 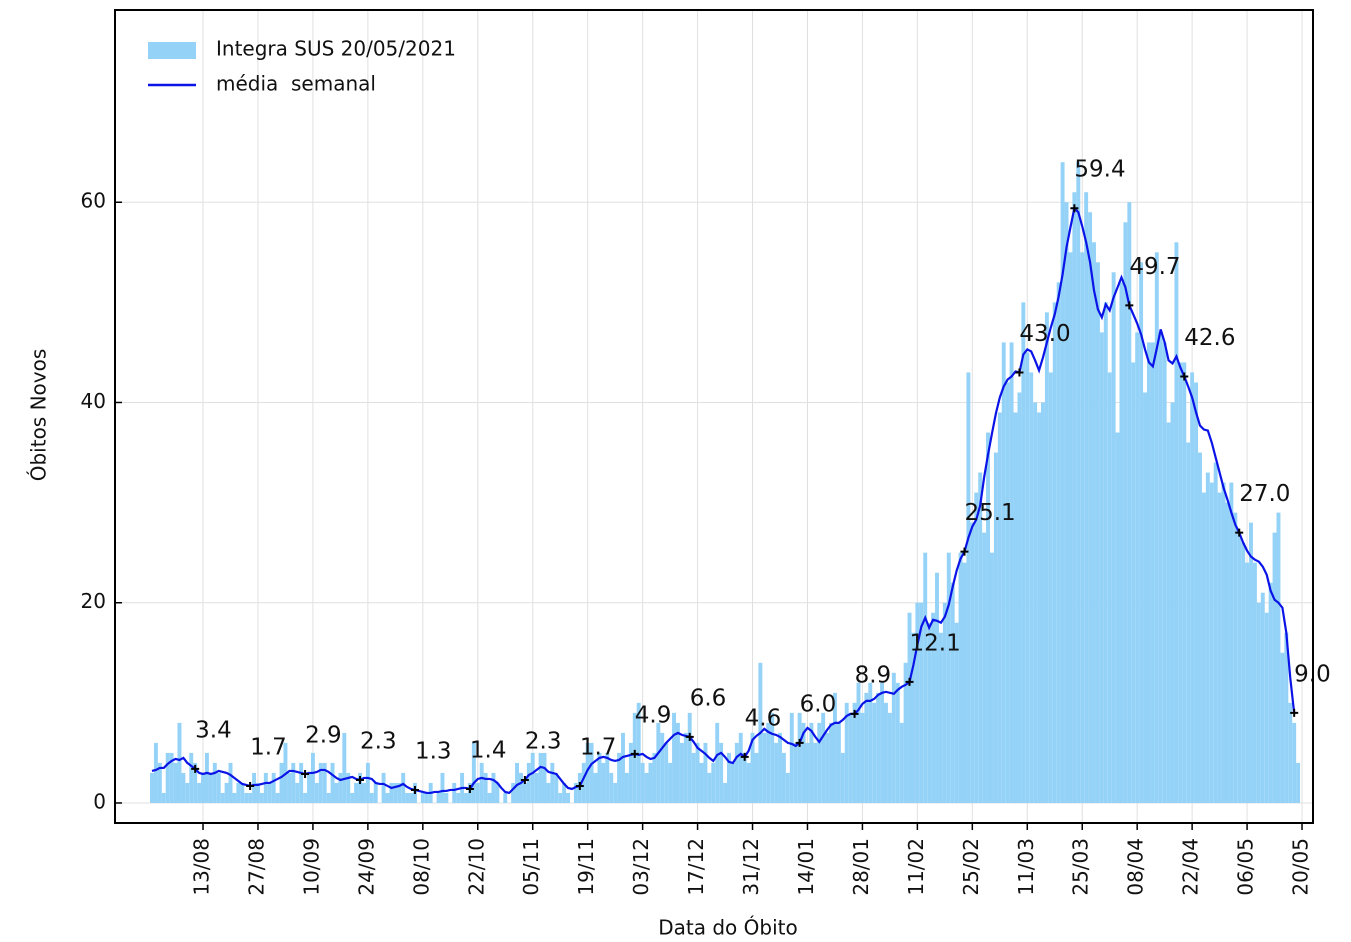 I want to click on x-tick-label: 11/03, so click(x=1026, y=867).